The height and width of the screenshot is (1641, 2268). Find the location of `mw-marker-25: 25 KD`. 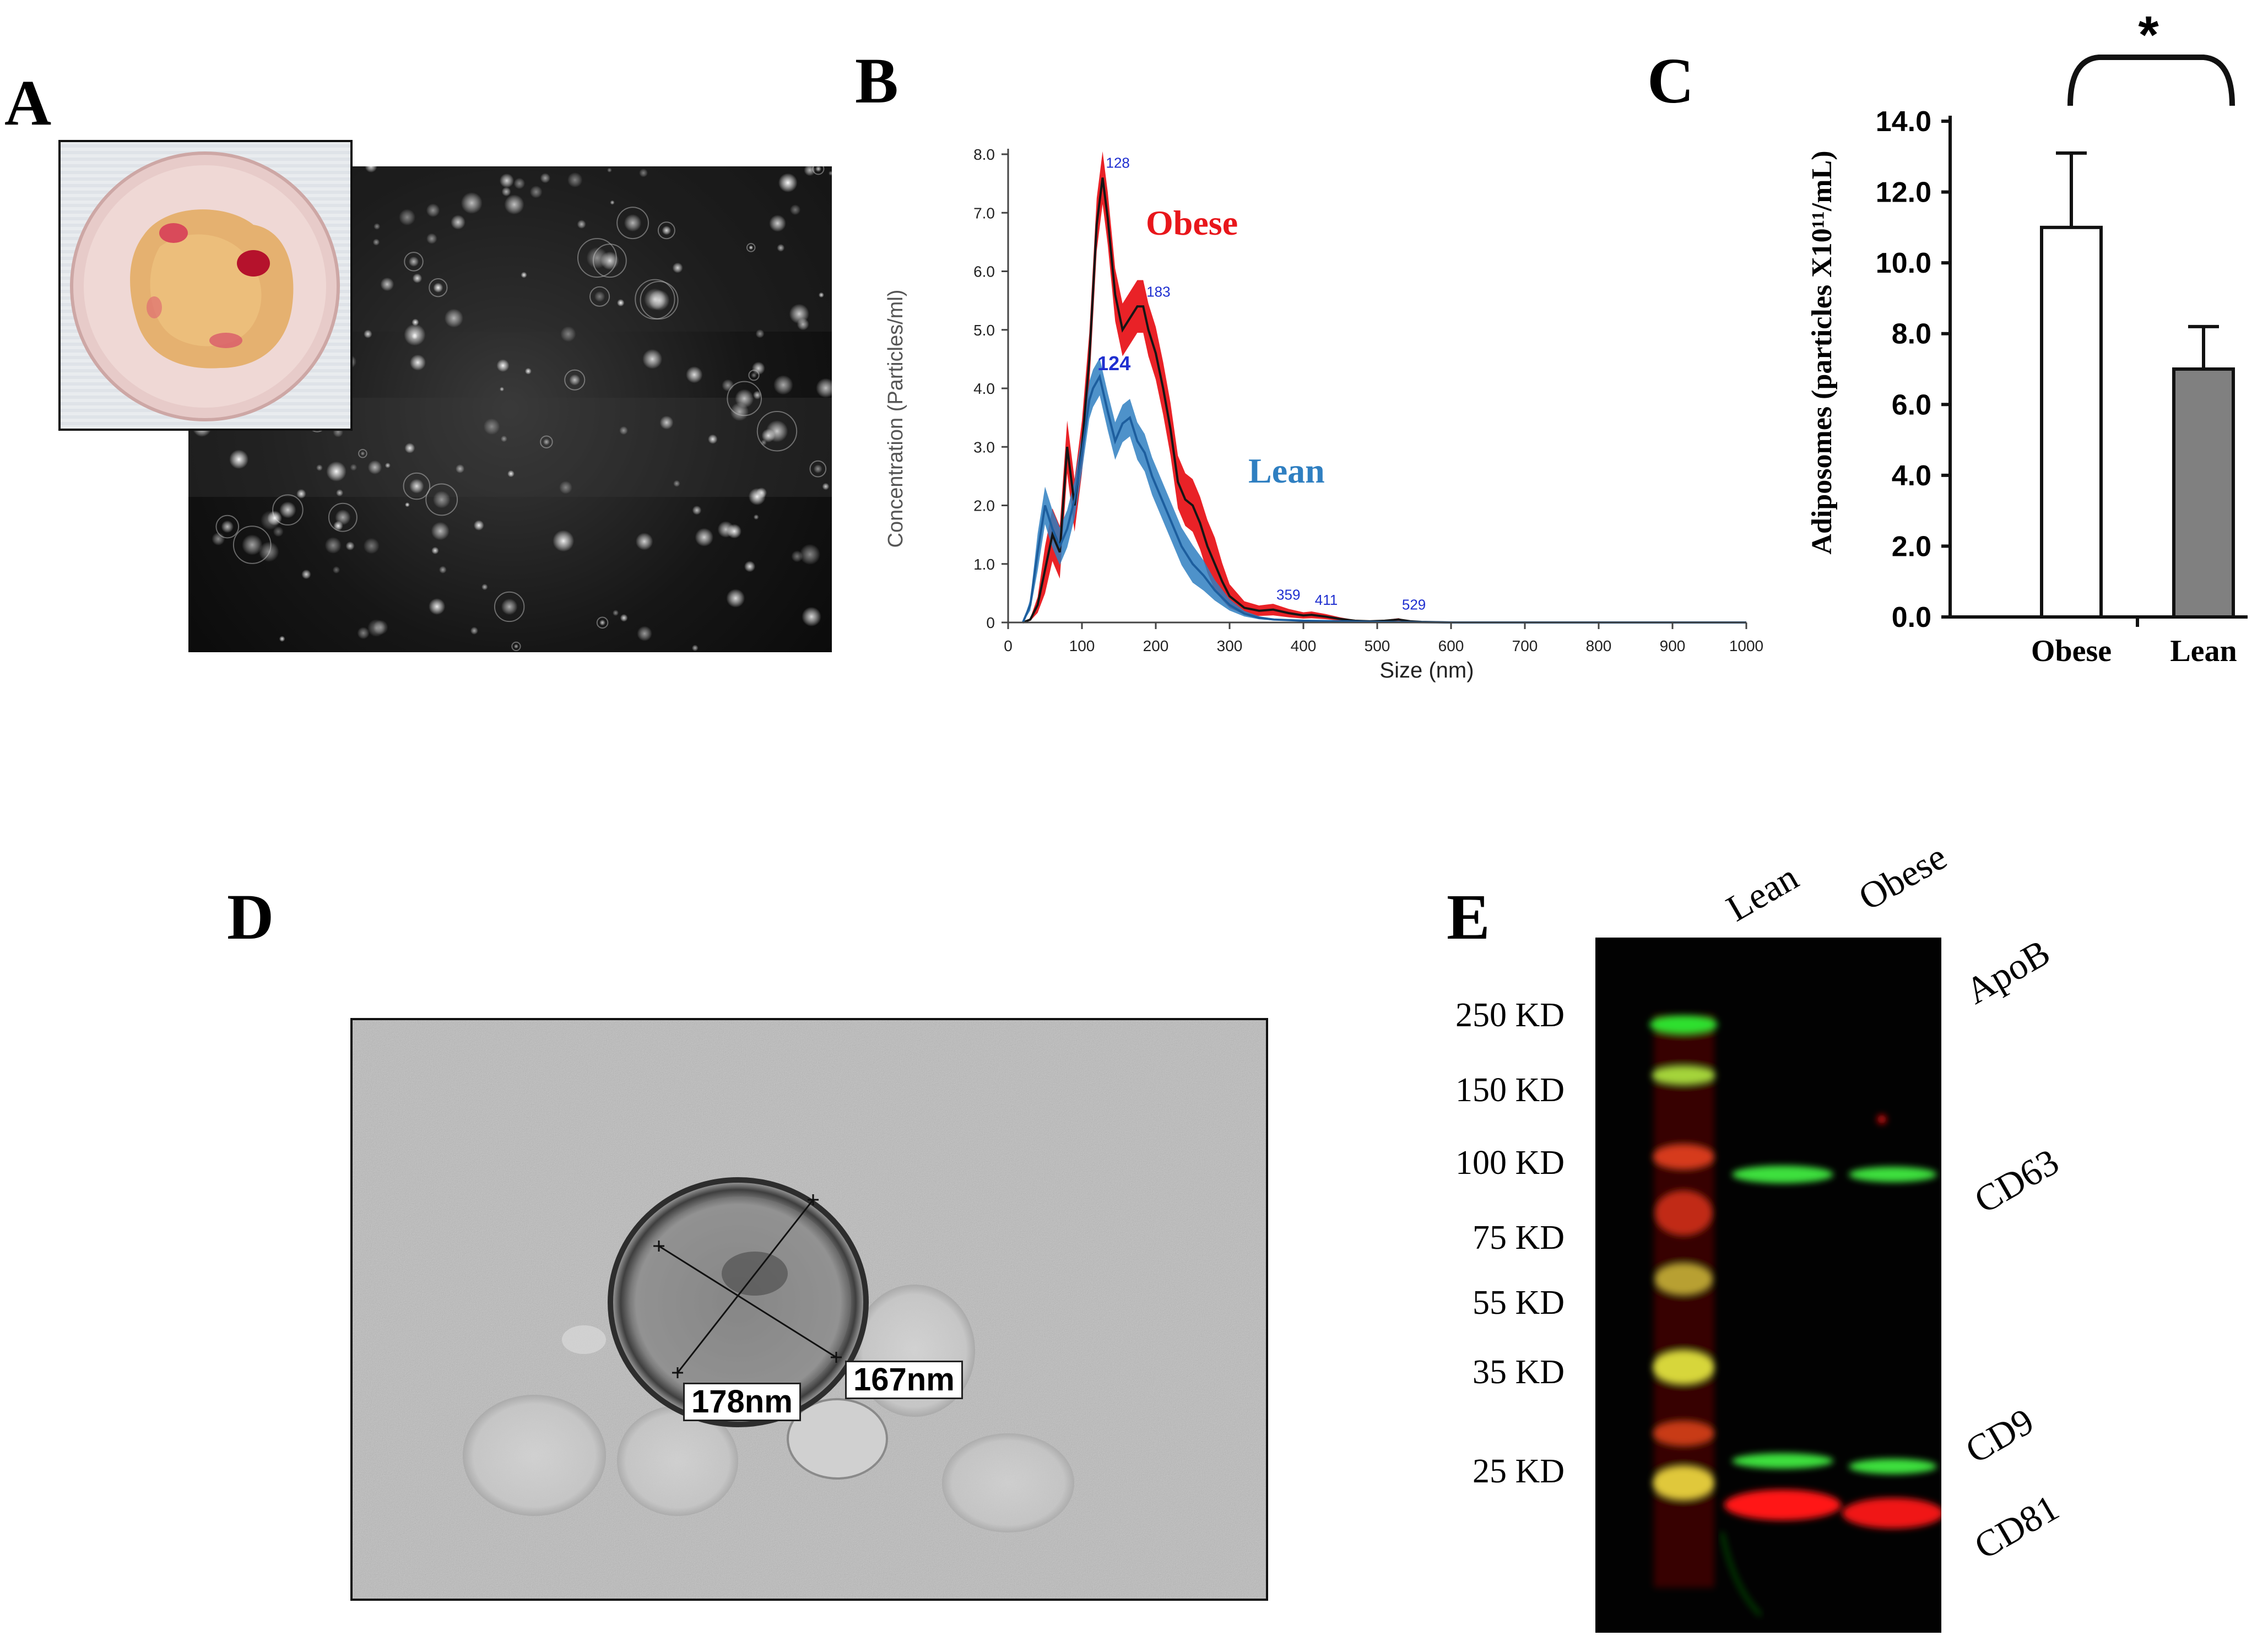

mw-marker-25: 25 KD is located at coordinates (1518, 1471).